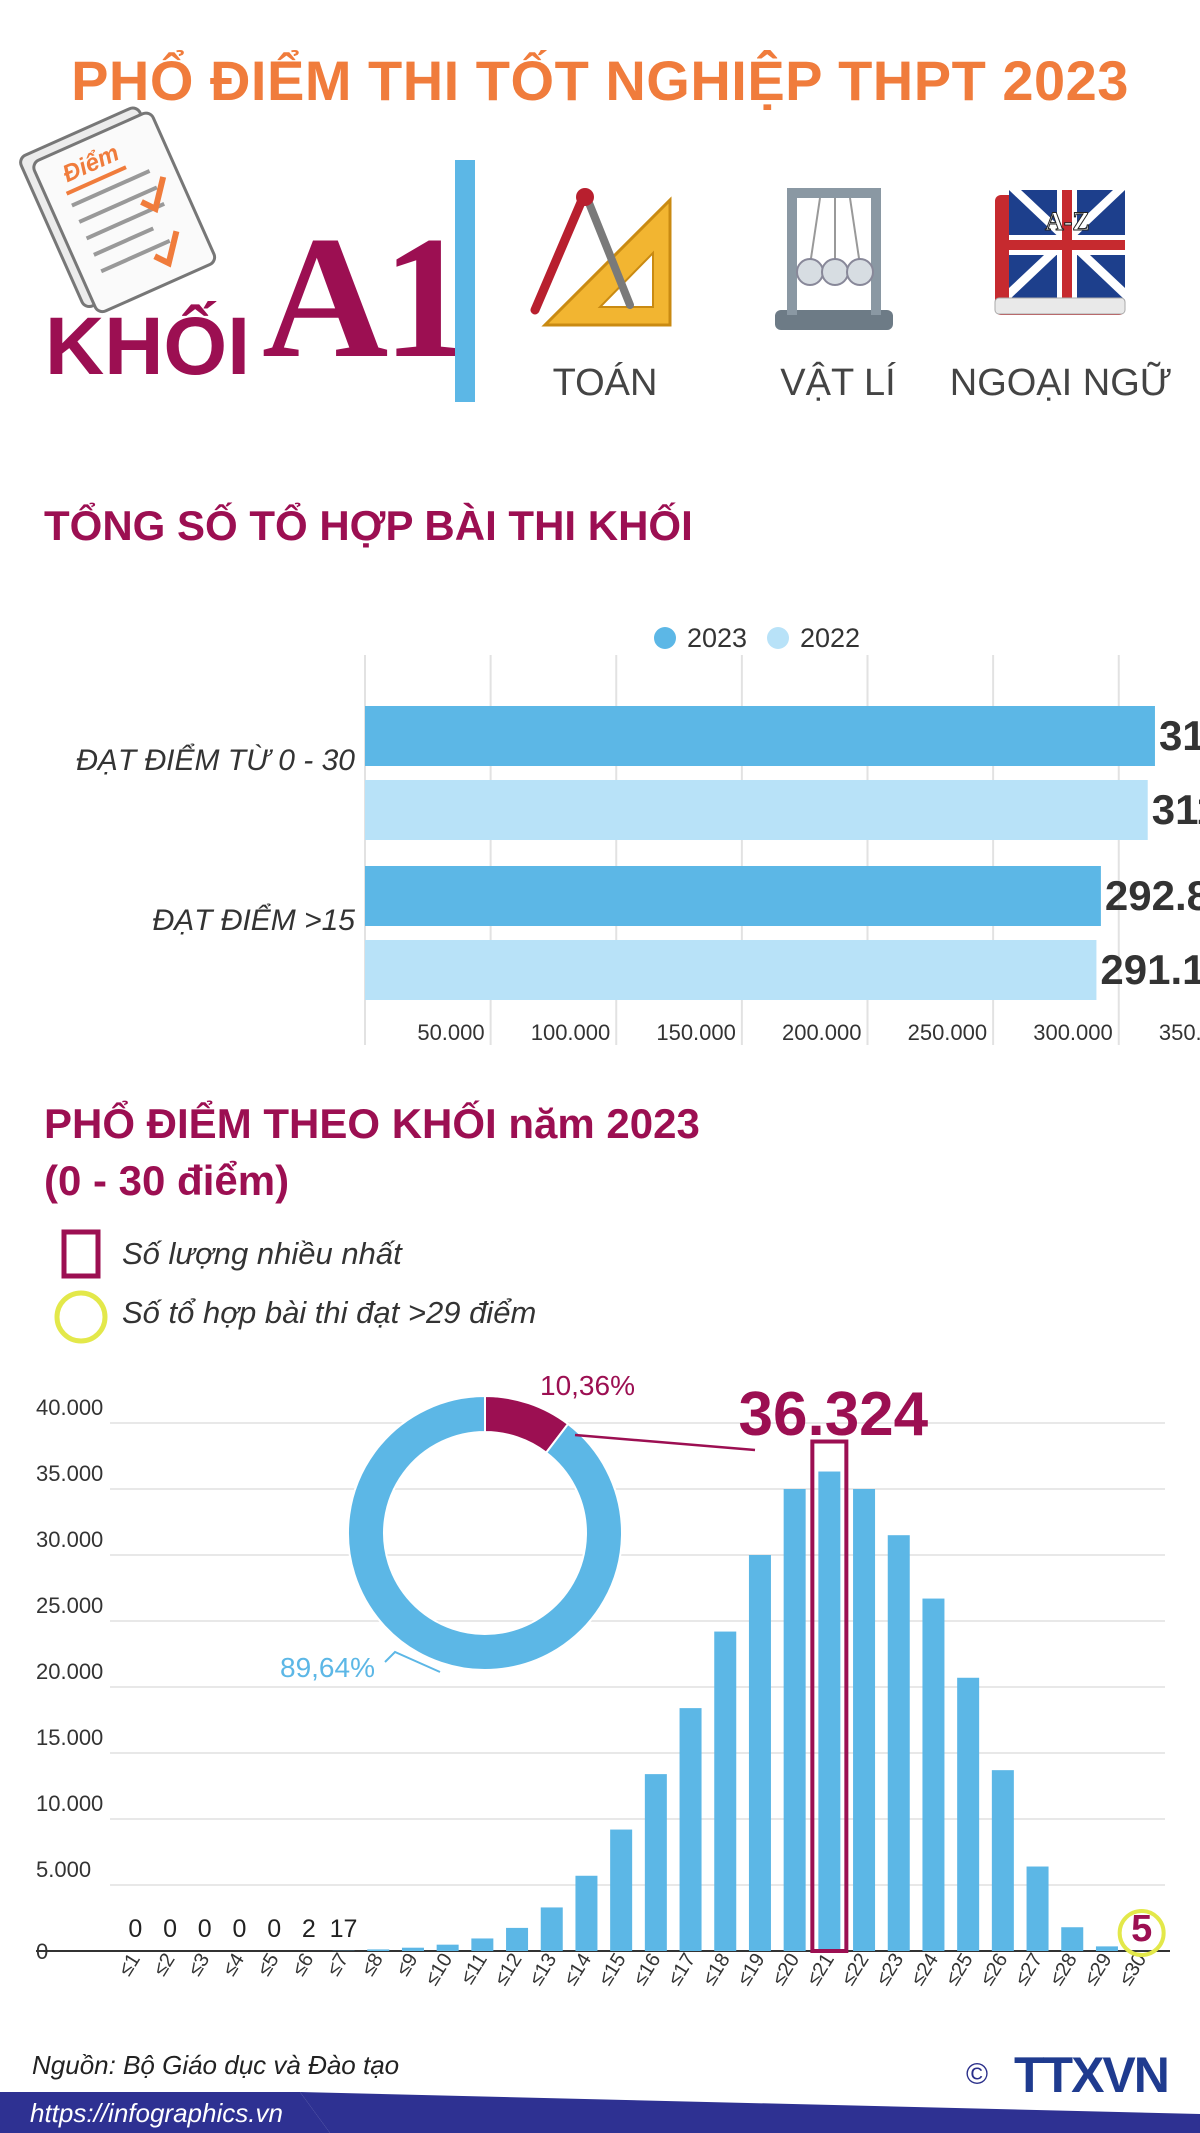 The height and width of the screenshot is (2133, 1200). I want to click on h-bar-value-label: 311.532, so click(1176, 809).